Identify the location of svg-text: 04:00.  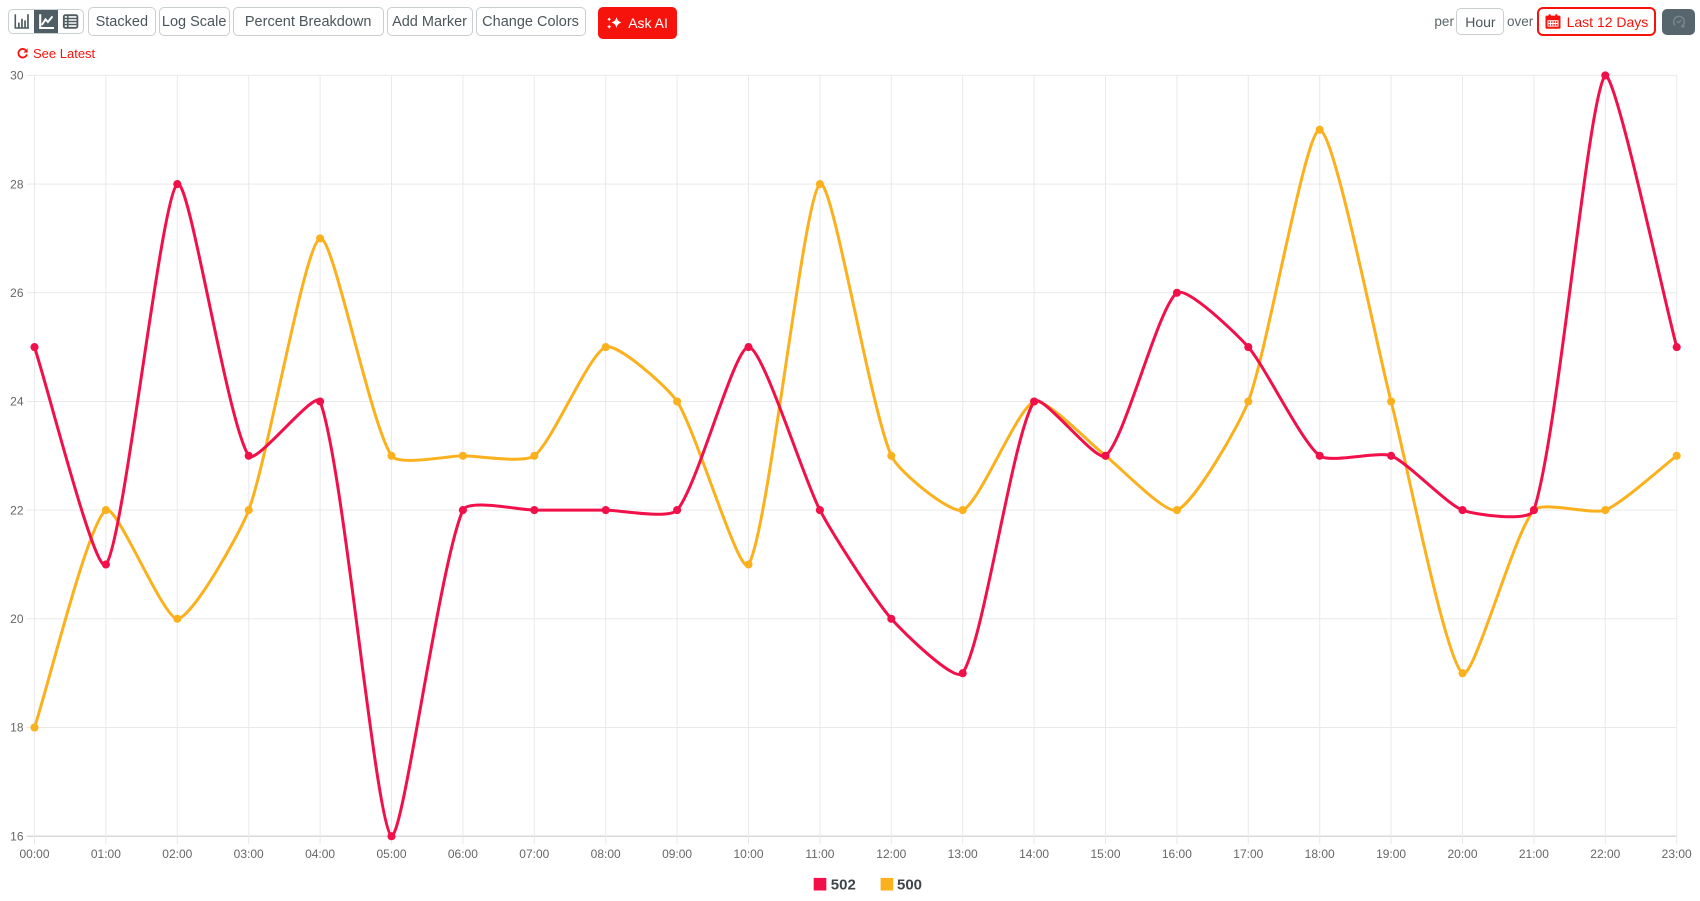
(320, 854).